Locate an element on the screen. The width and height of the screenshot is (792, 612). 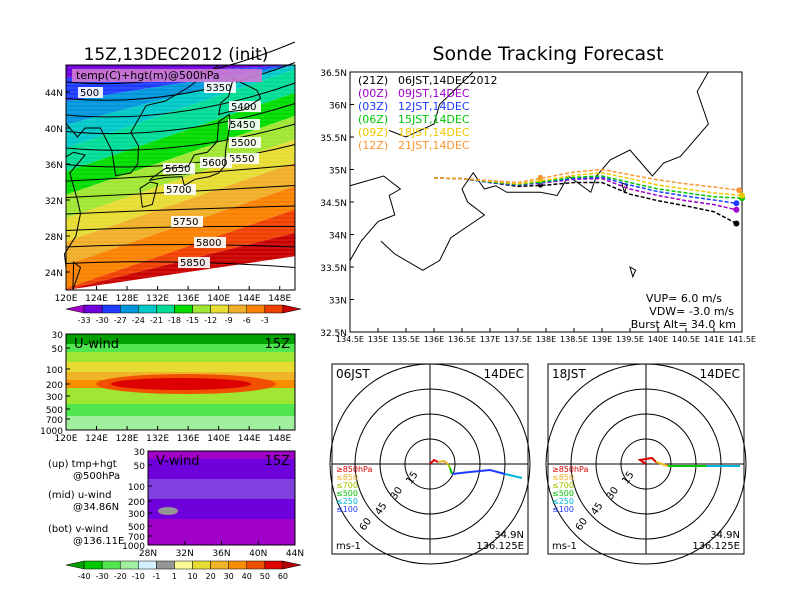
hodo_left-lat: 34.9N is located at coordinates (509, 535).